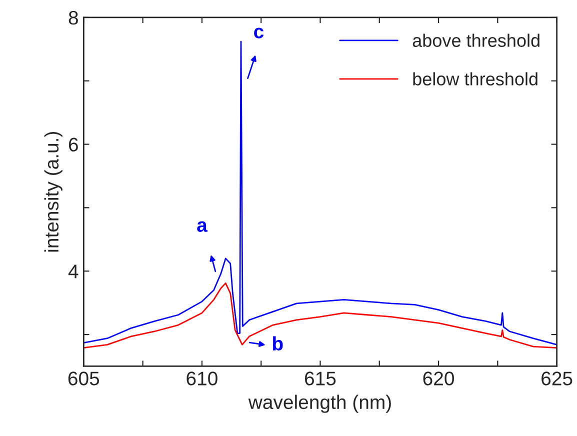  I want to click on x-tick-label: 605, so click(84, 379).